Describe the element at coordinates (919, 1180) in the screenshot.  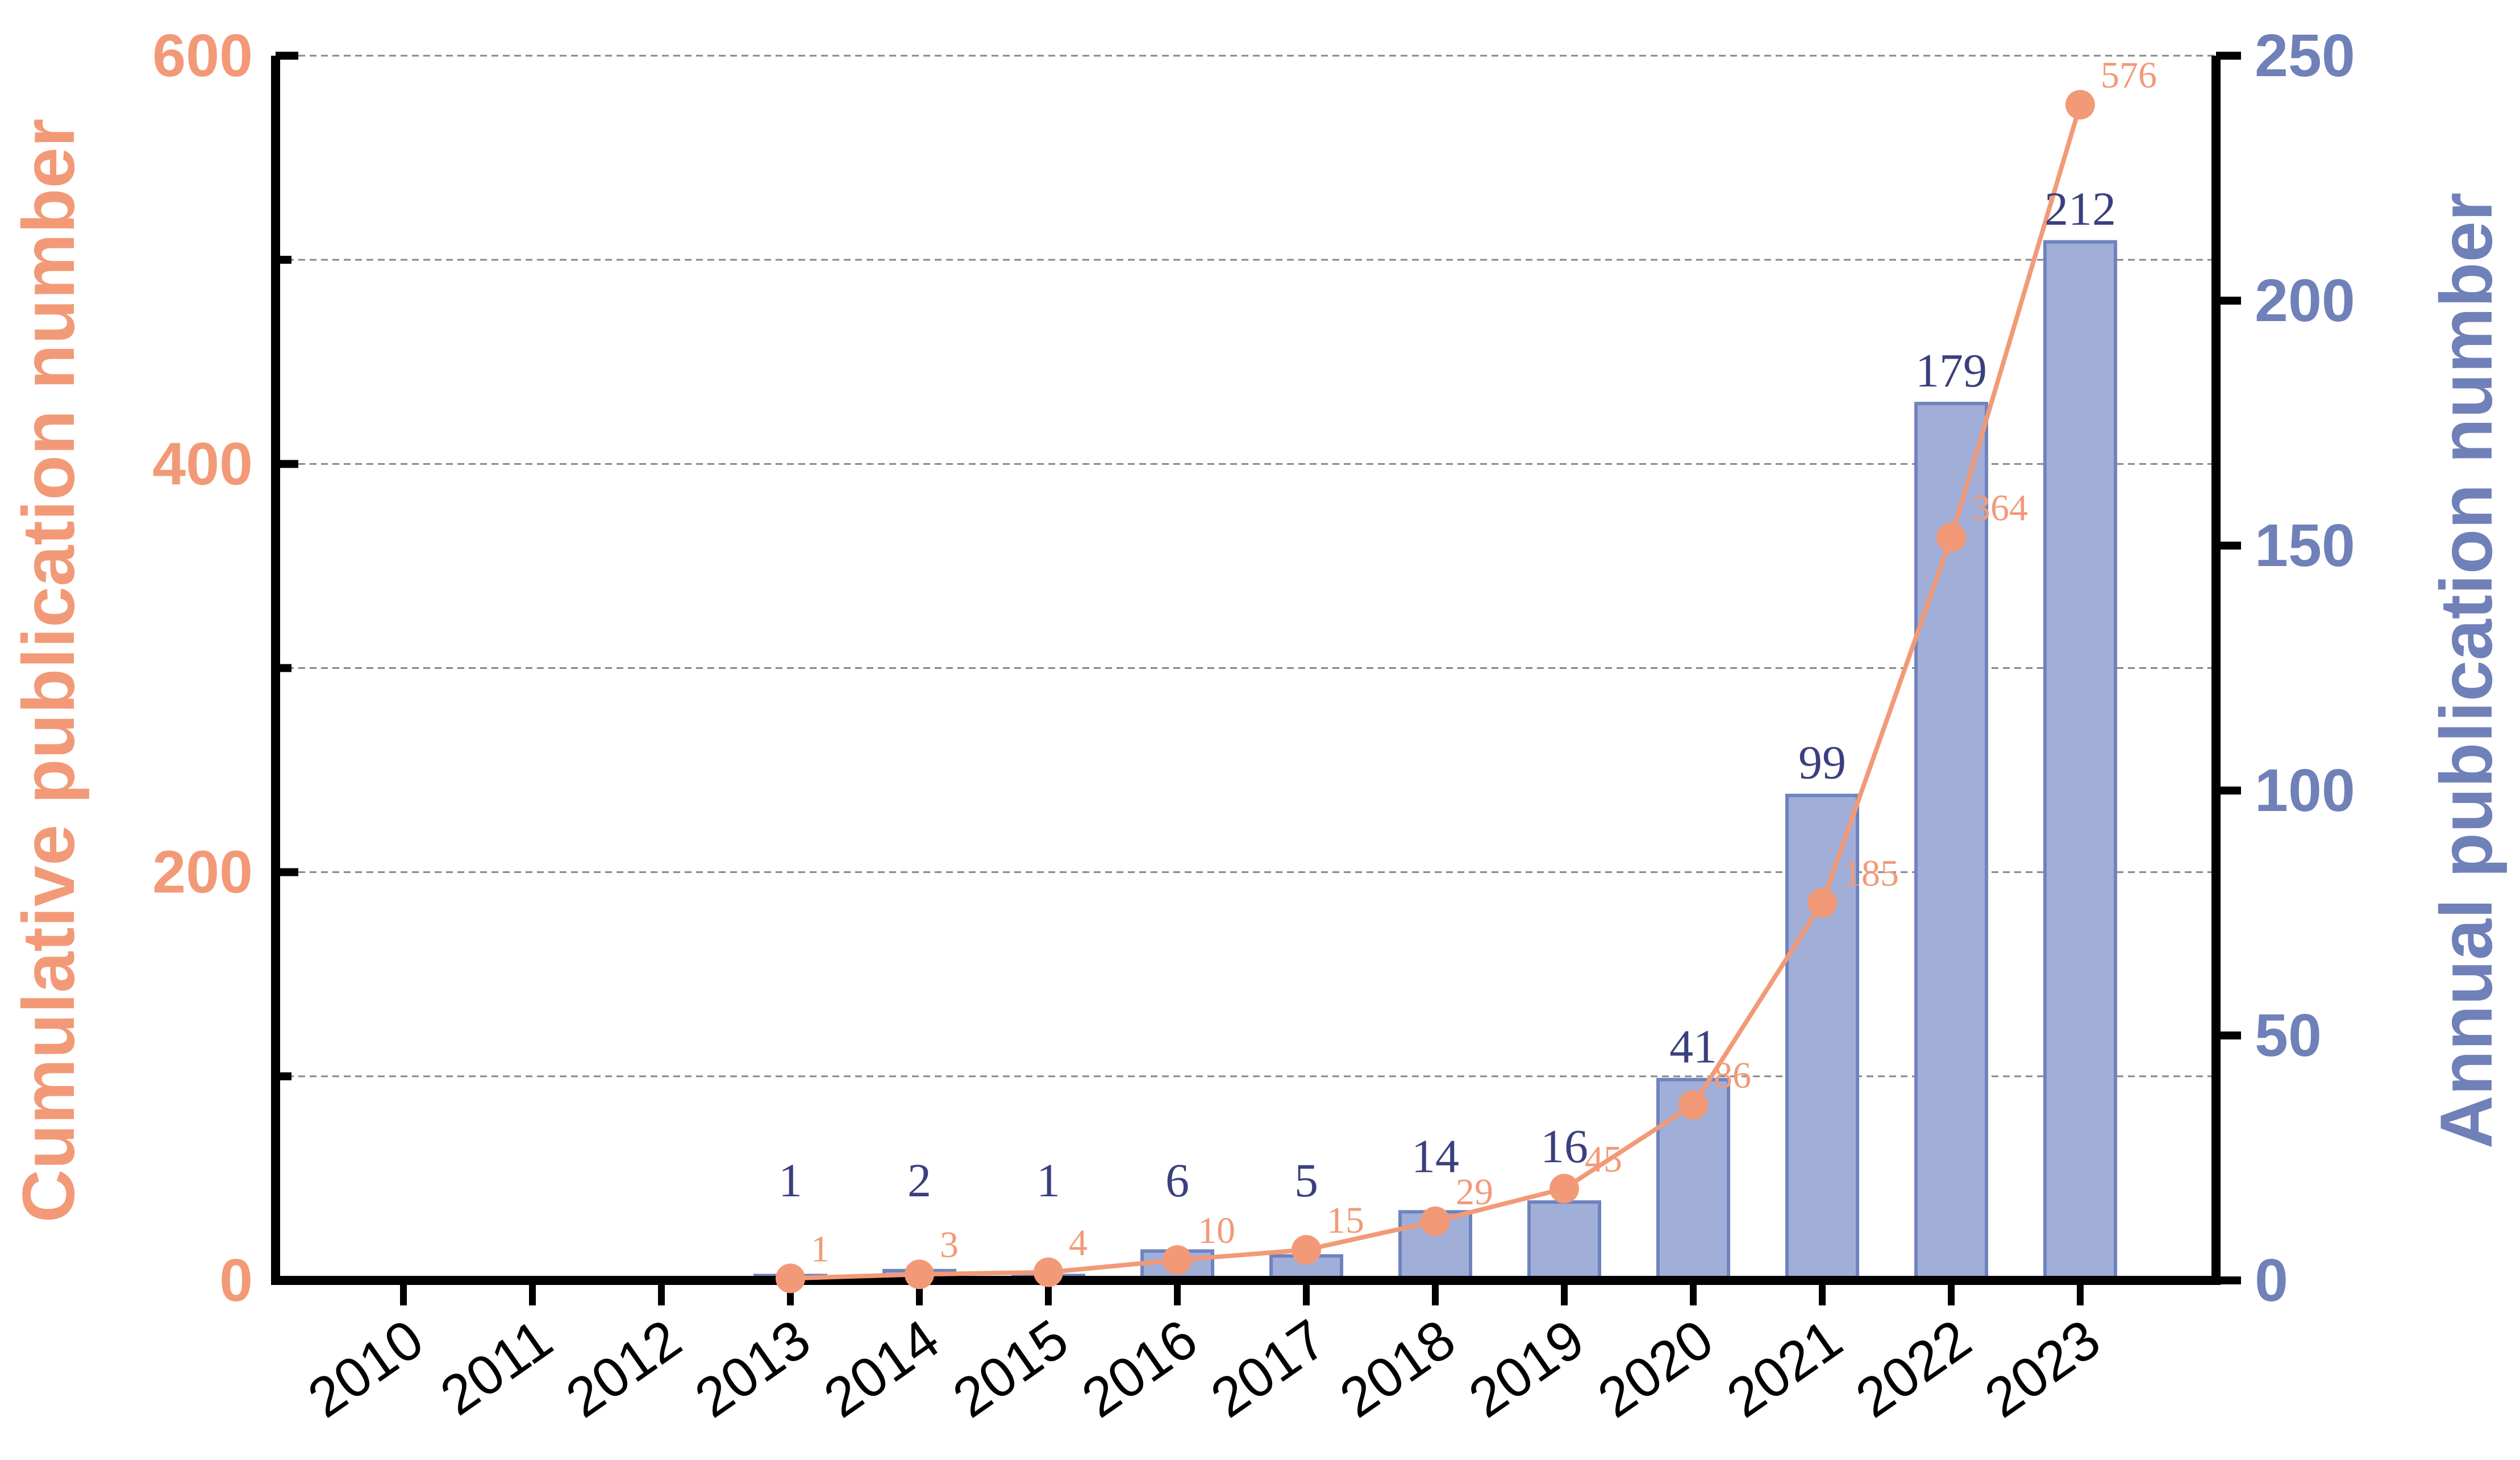
I see `bar-value-label-2014: 2` at that location.